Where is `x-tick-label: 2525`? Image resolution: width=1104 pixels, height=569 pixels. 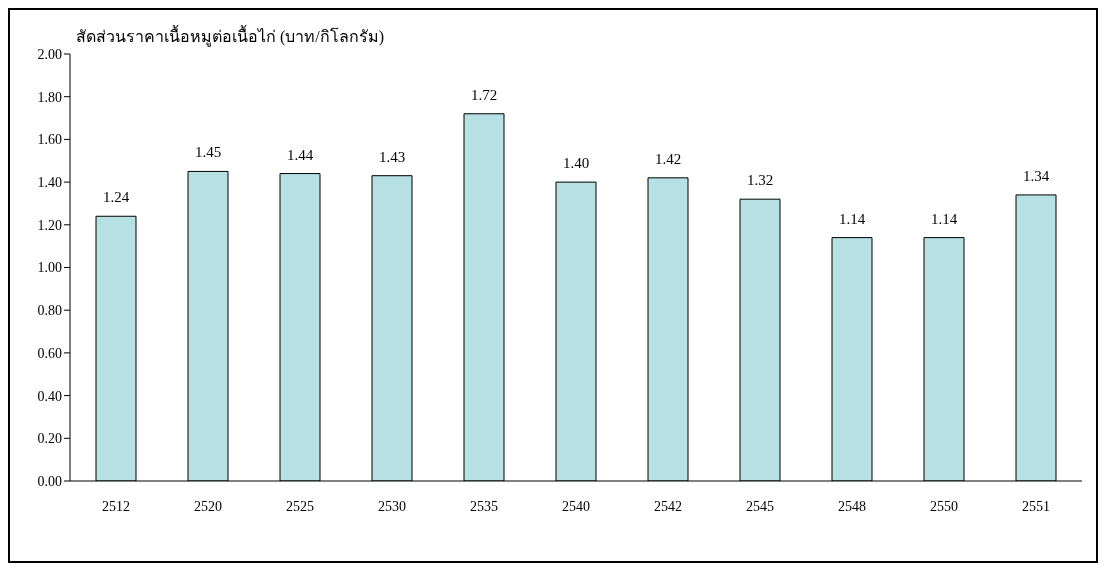 x-tick-label: 2525 is located at coordinates (300, 506).